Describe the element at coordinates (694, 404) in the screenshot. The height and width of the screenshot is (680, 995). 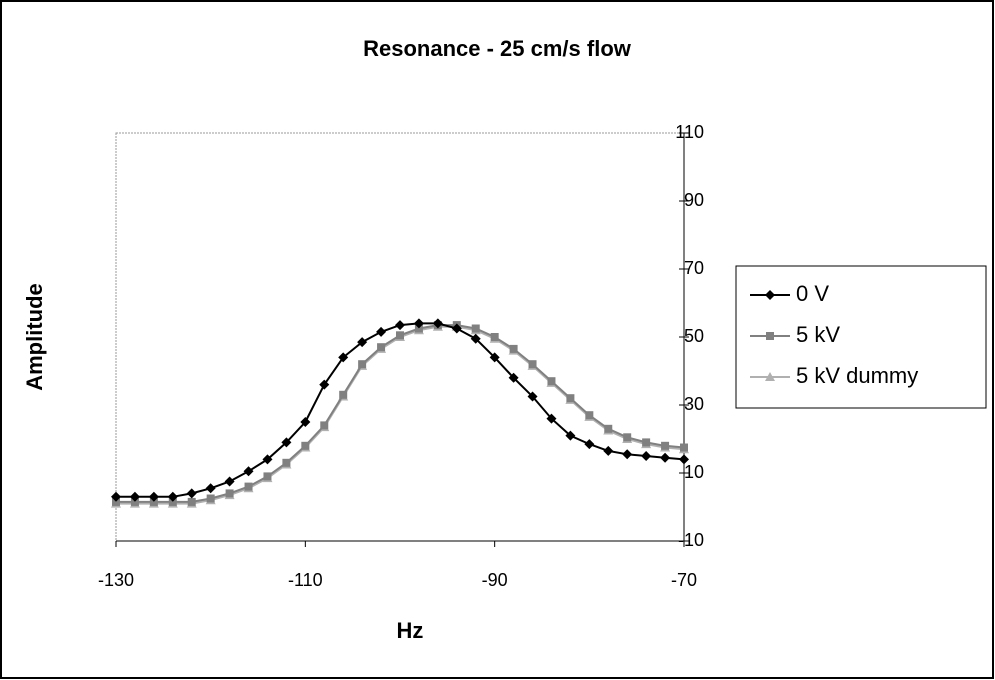
I see `y-tick-label: 30` at that location.